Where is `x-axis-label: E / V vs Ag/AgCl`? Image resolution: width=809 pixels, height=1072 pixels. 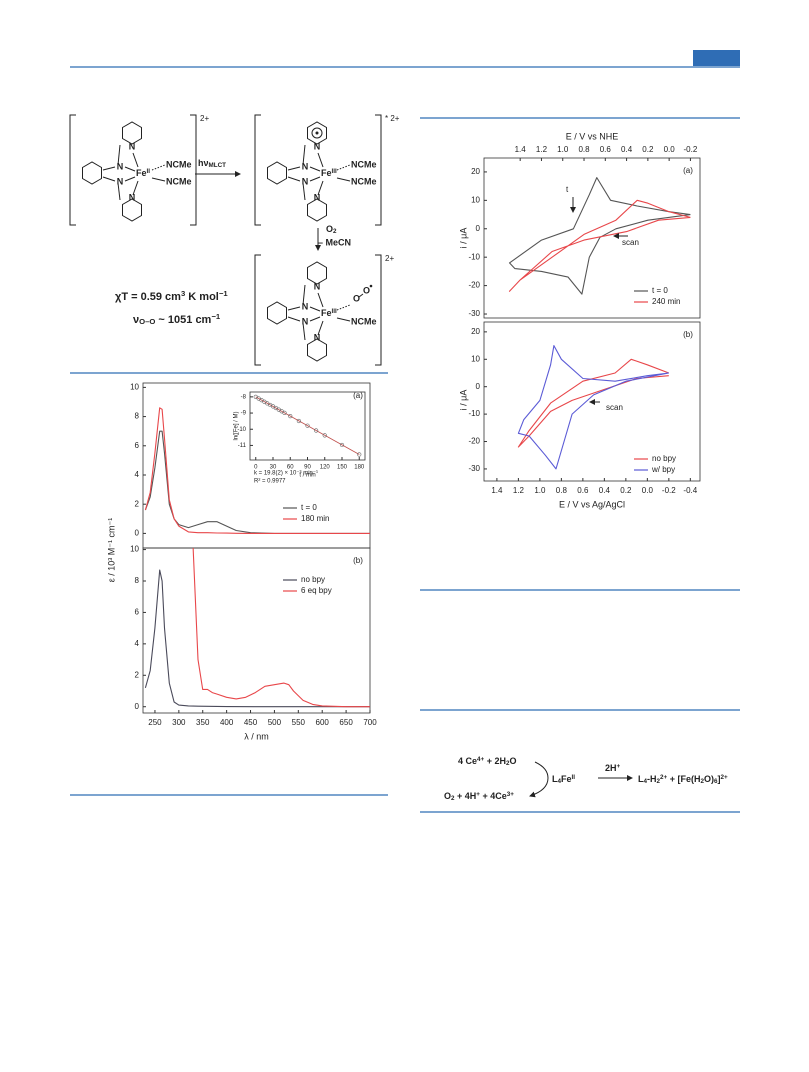
x-axis-label: E / V vs Ag/AgCl is located at coordinates (592, 504).